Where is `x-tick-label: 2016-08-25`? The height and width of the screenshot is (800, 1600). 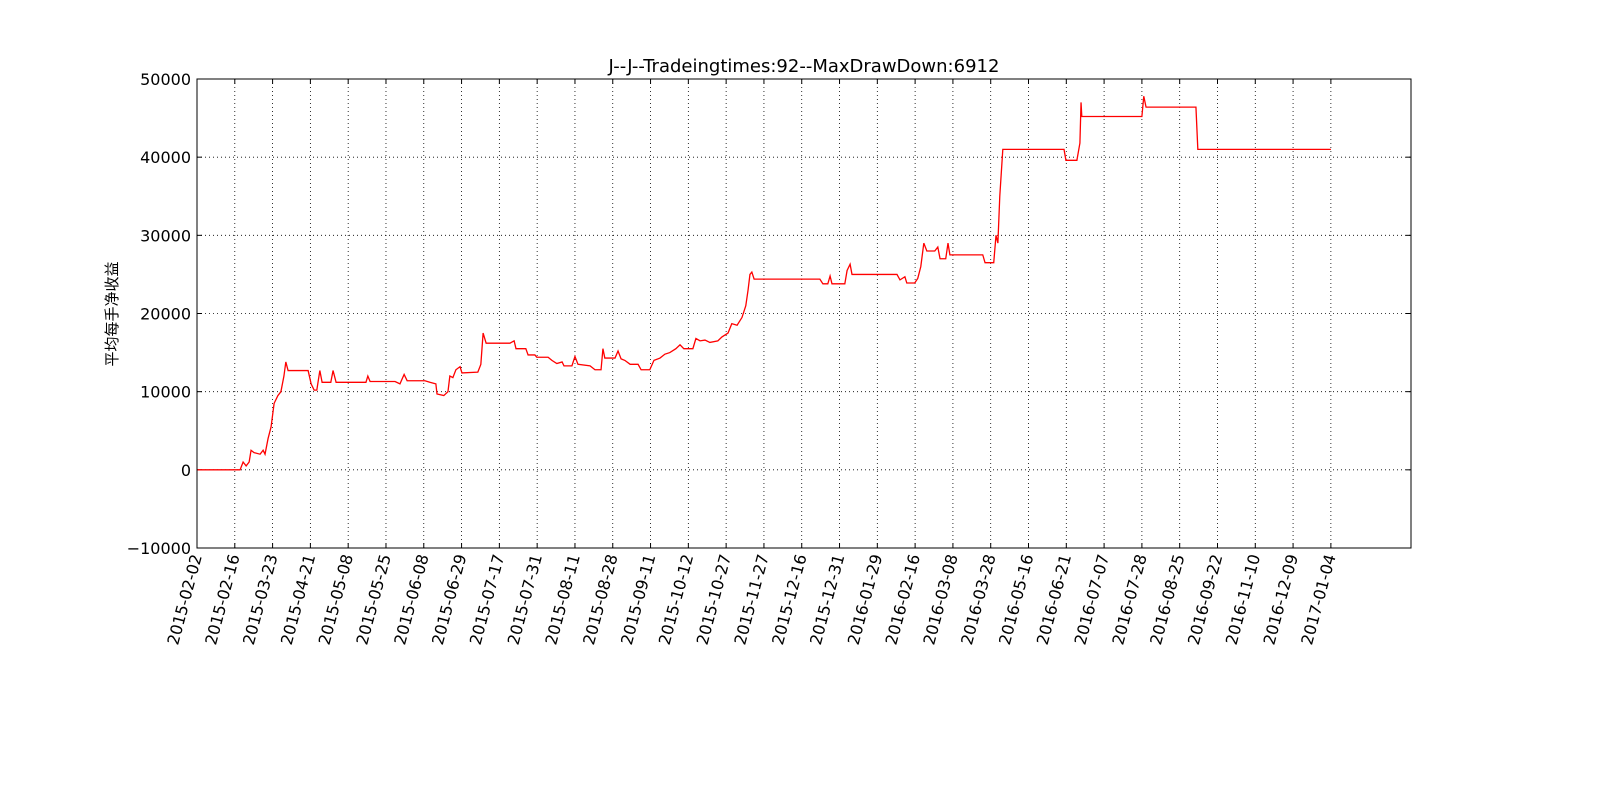
x-tick-label: 2016-08-25 is located at coordinates (1167, 599).